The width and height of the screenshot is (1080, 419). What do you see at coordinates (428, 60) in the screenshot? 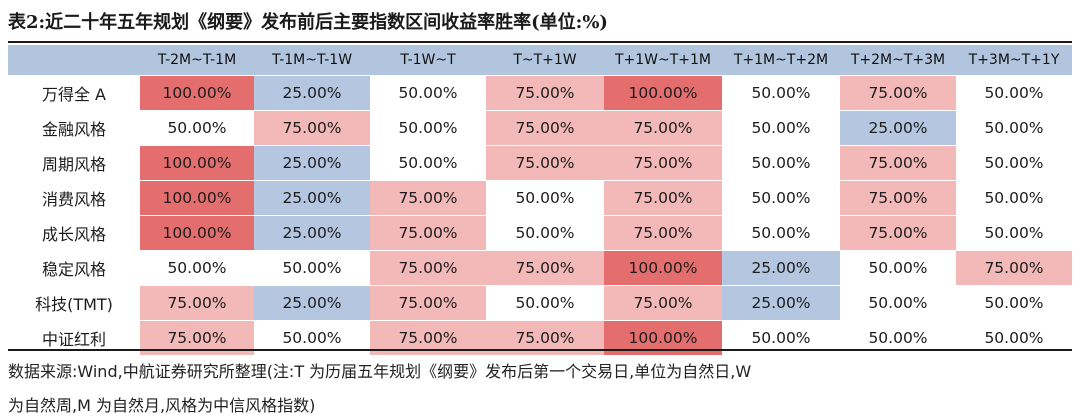
I see `column-header: T-1W~T` at bounding box center [428, 60].